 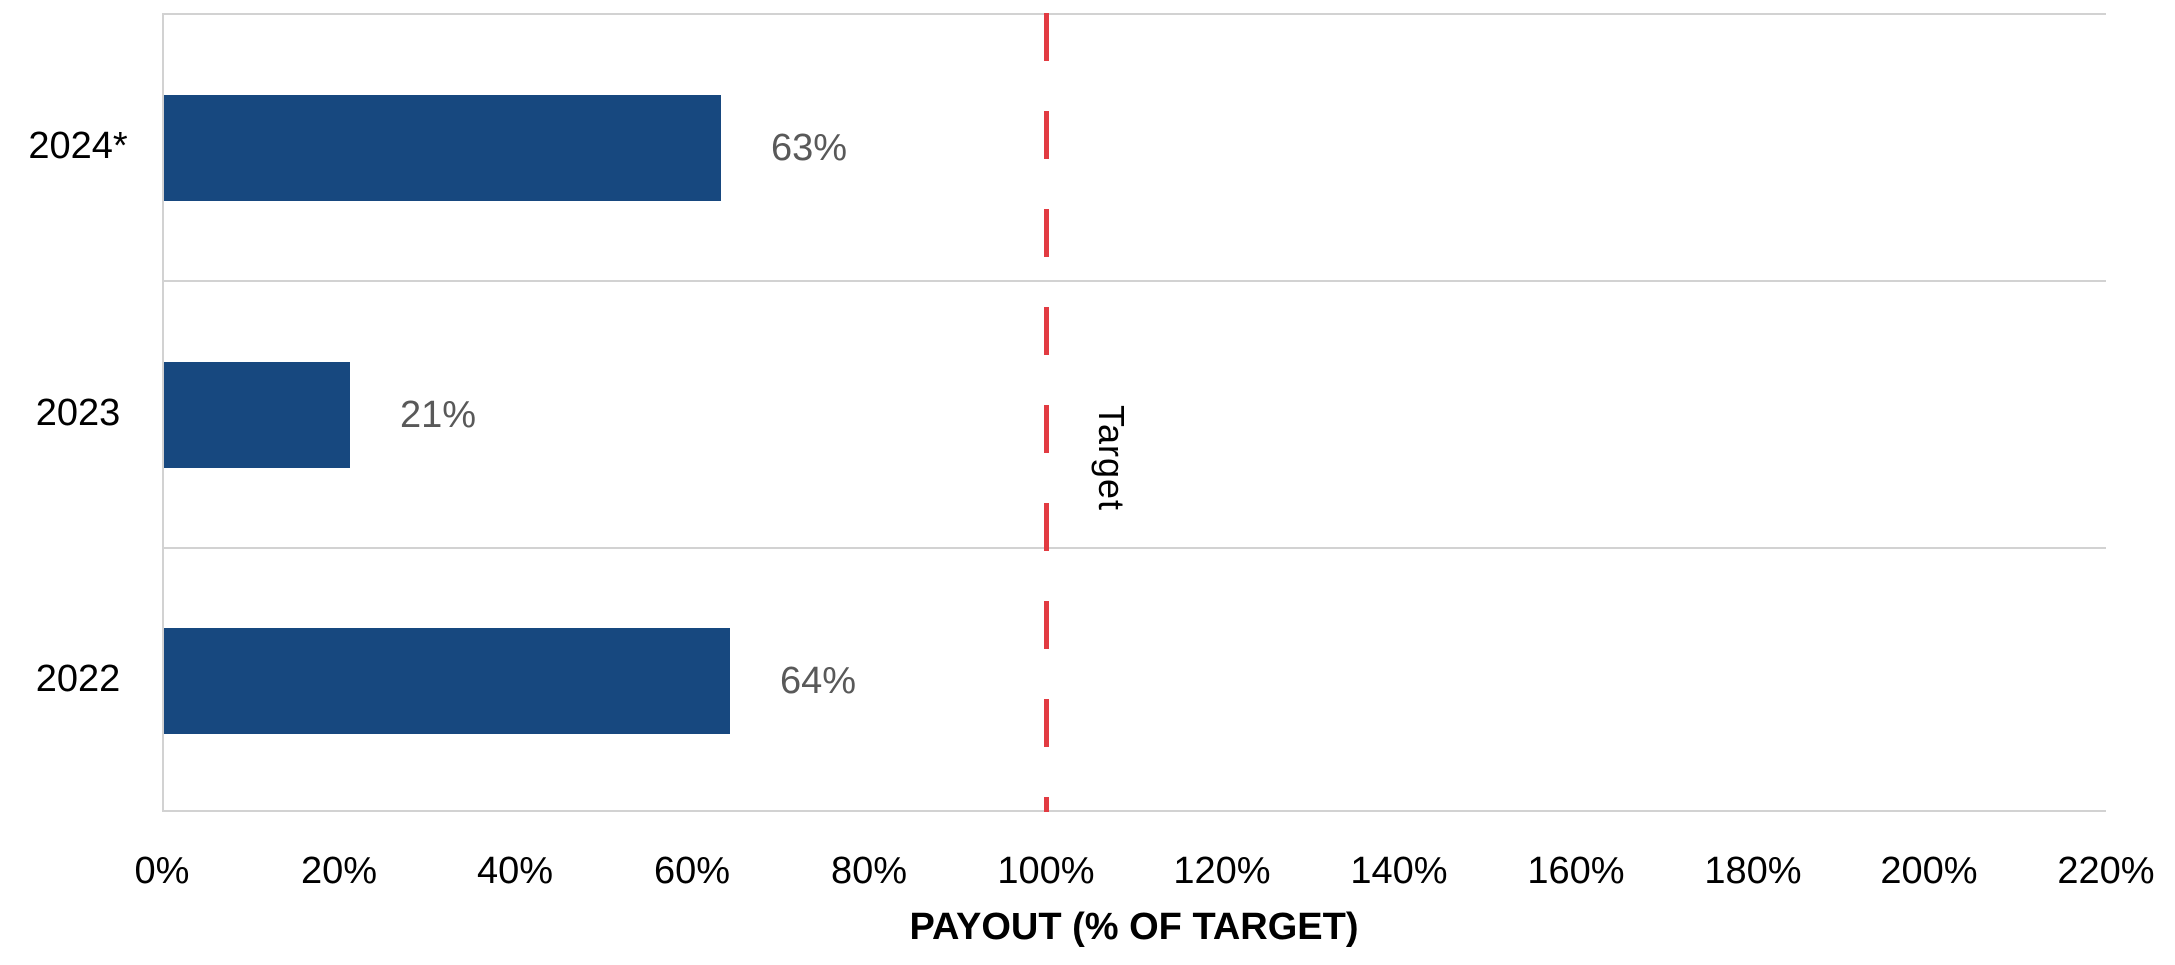 What do you see at coordinates (515, 871) in the screenshot?
I see `x-tick-label-40pct: 40%` at bounding box center [515, 871].